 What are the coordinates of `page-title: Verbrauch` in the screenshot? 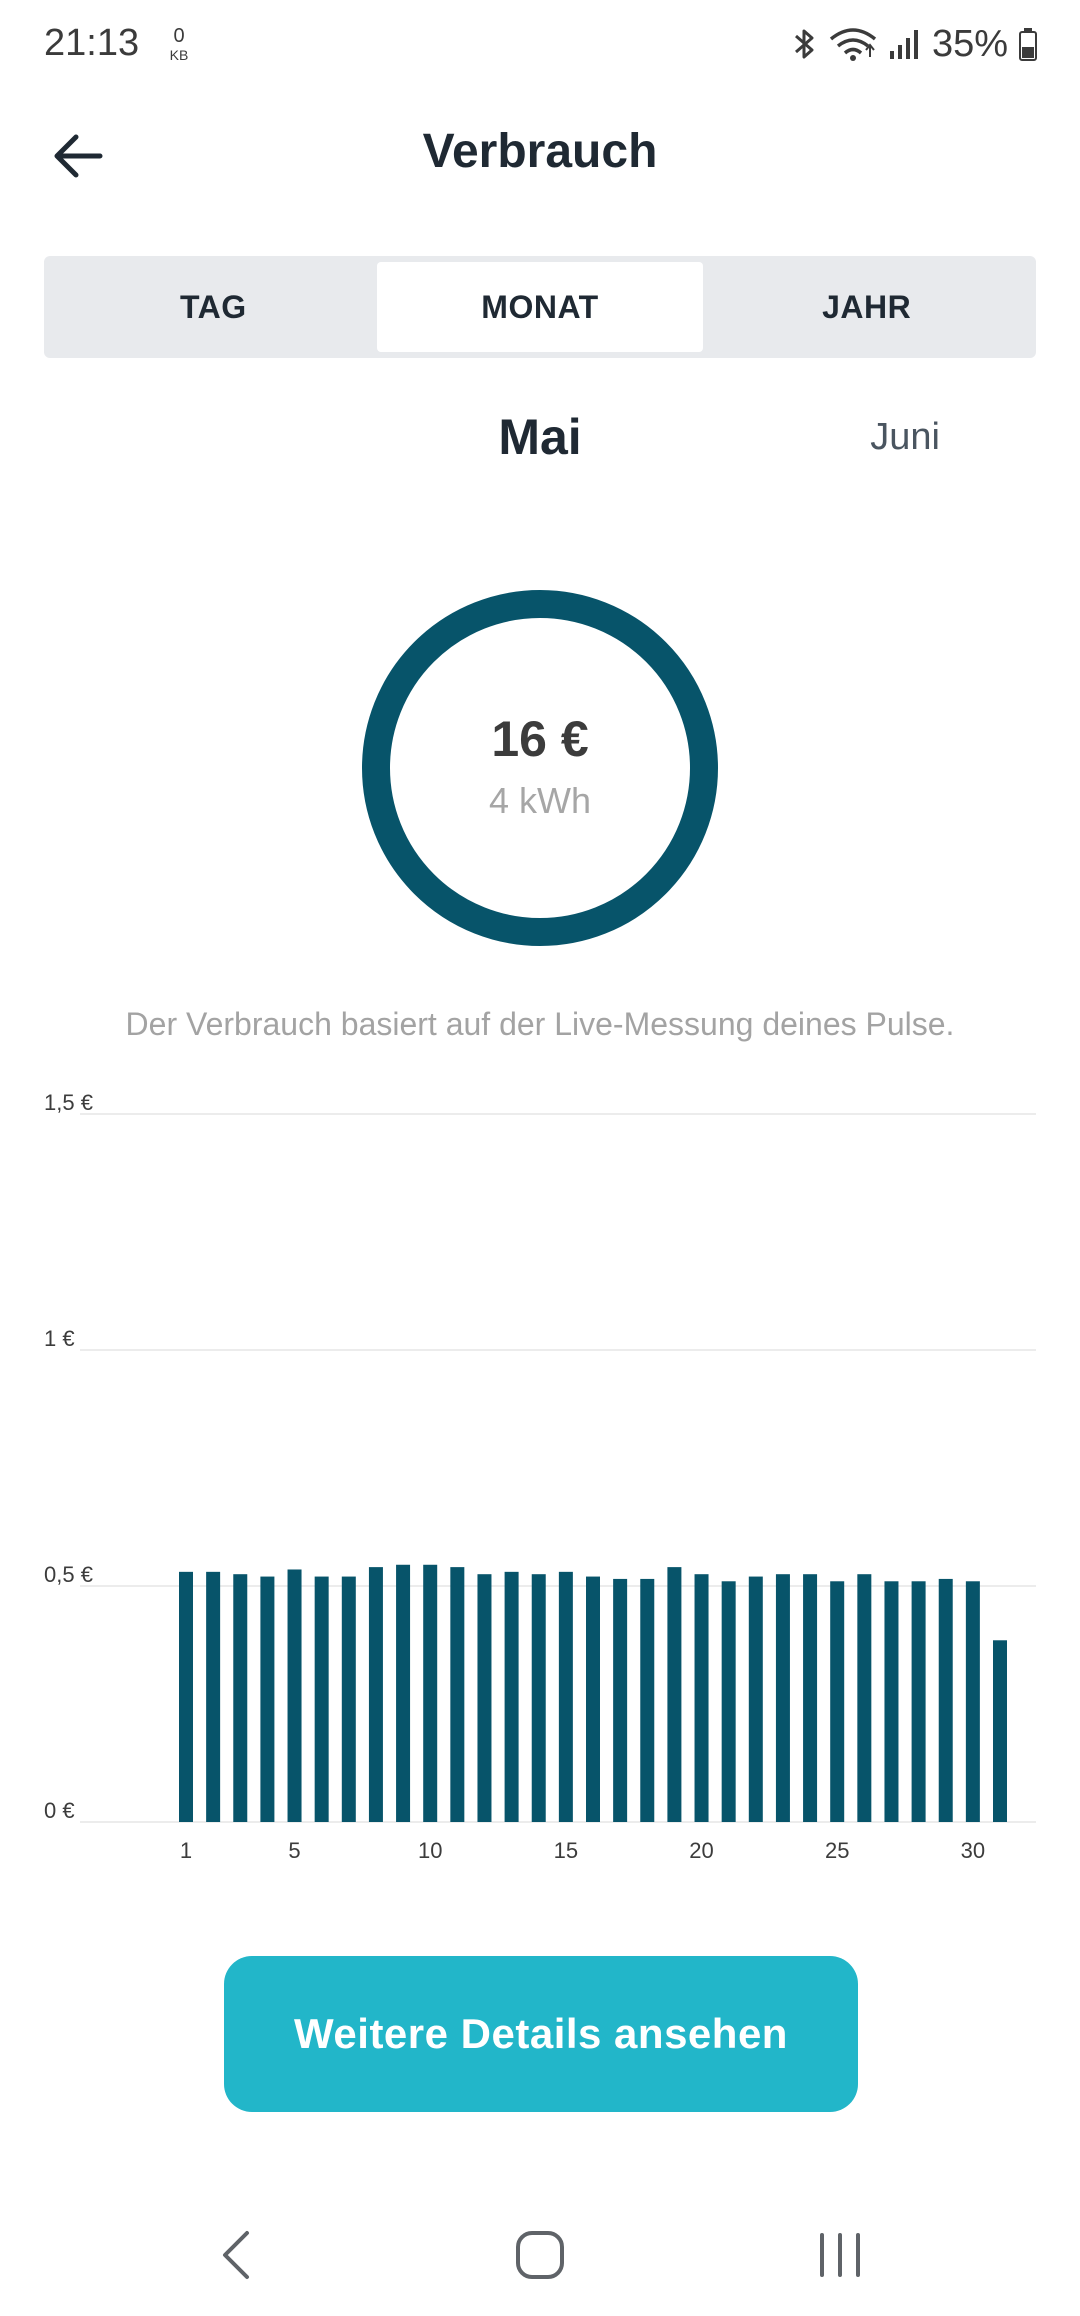 It's located at (540, 151).